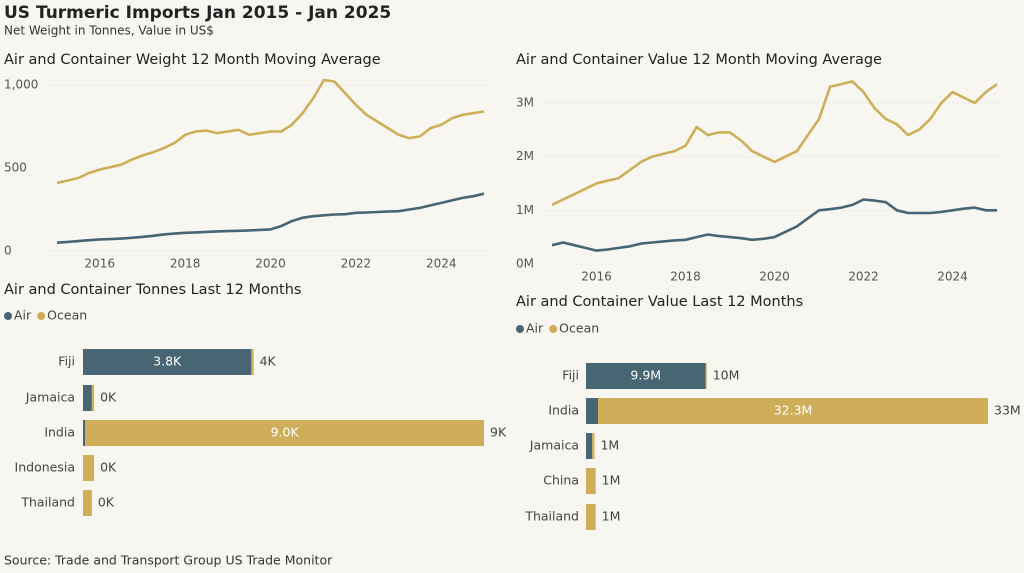 The width and height of the screenshot is (1024, 573). I want to click on chart-title: Air and Container Value Last 12 Months, so click(659, 302).